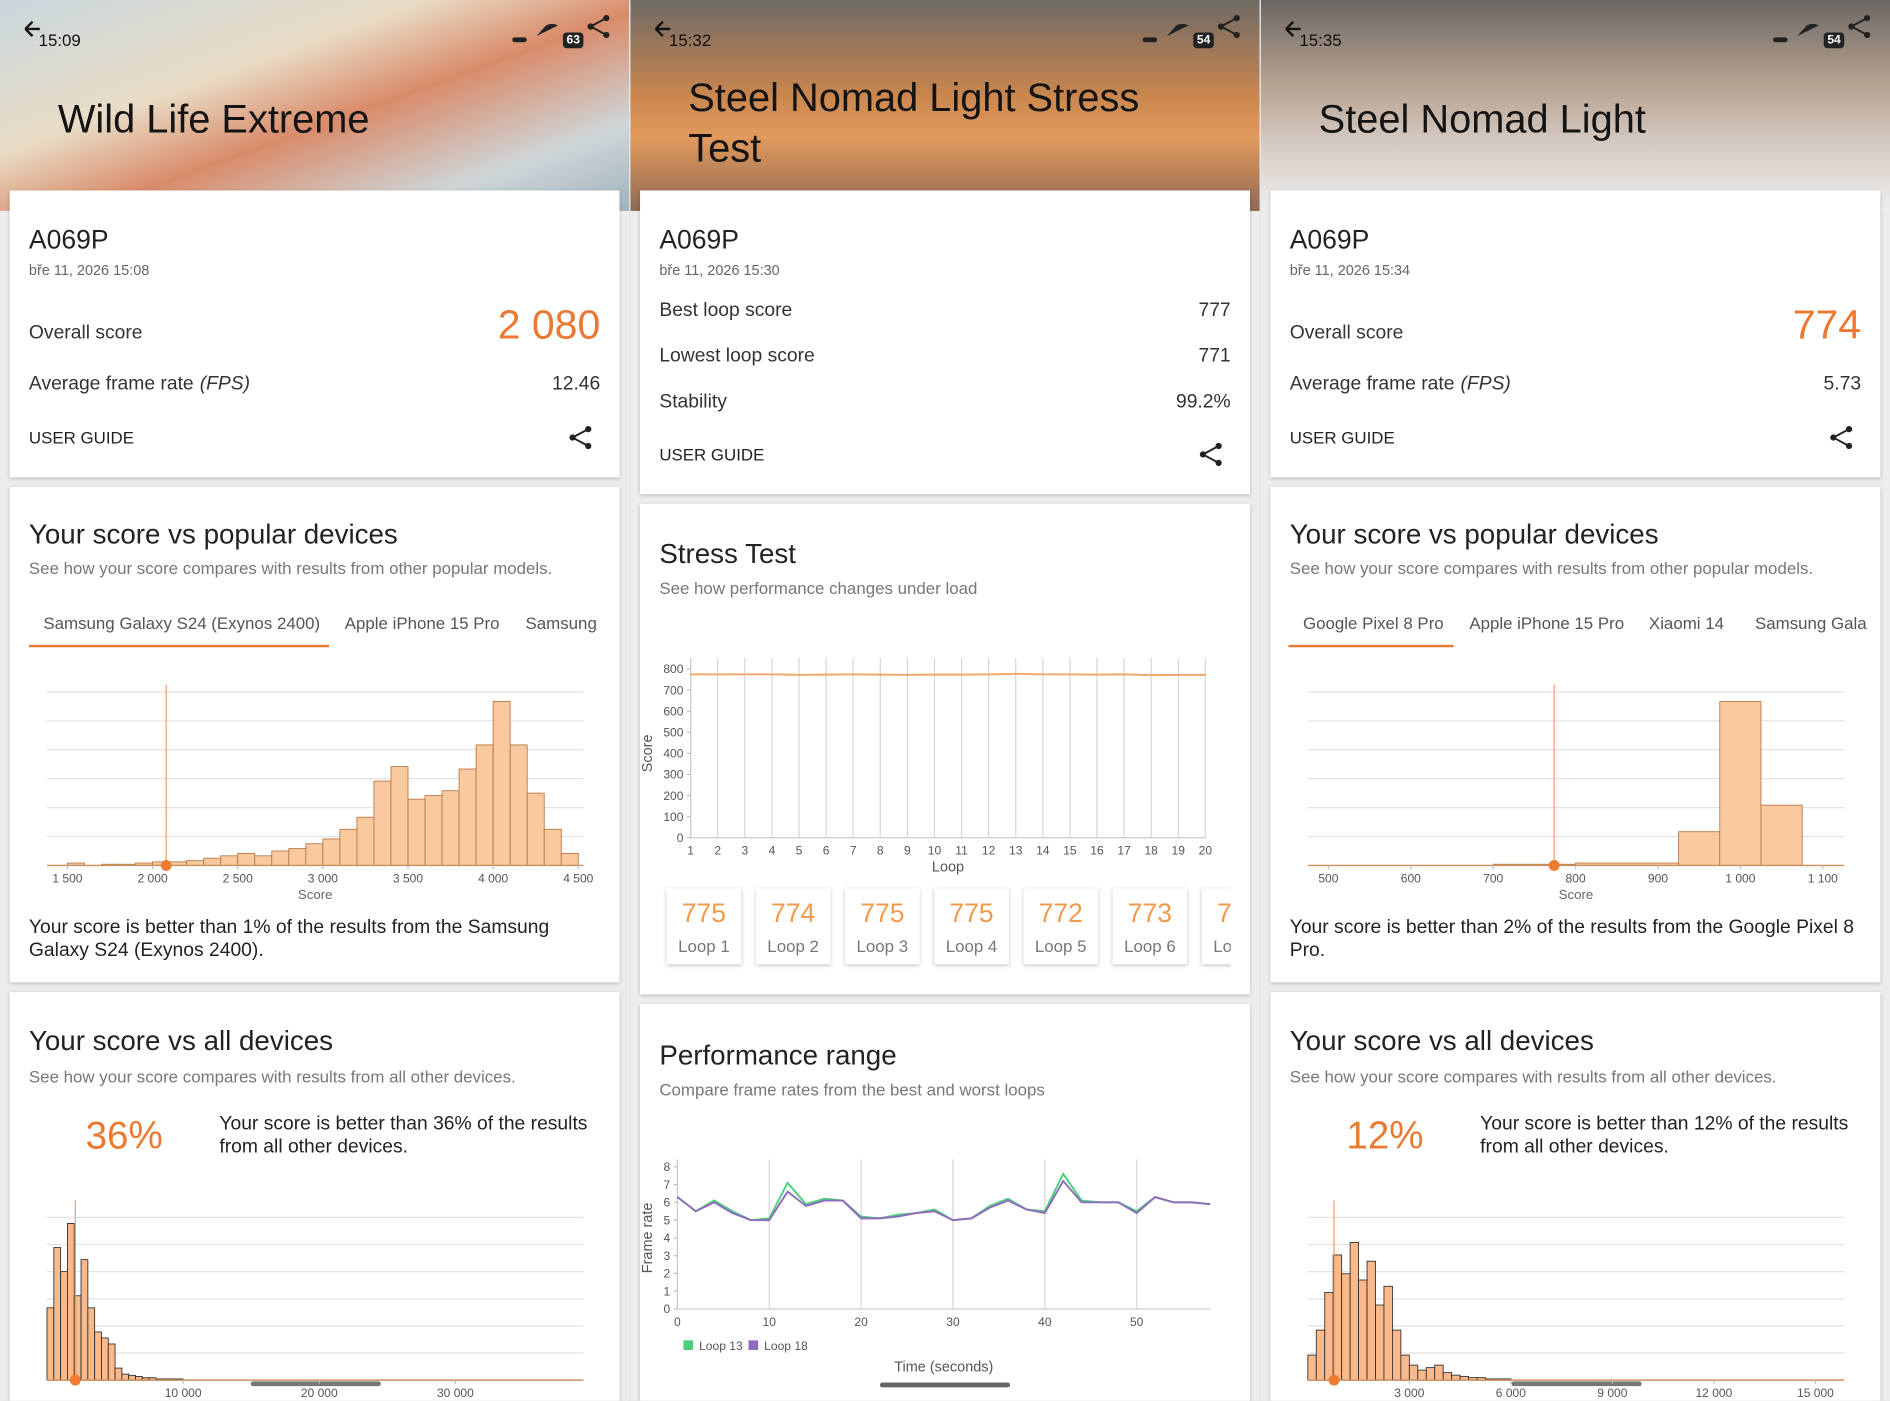 The width and height of the screenshot is (1890, 1401). Describe the element at coordinates (408, 878) in the screenshot. I see `x-tick-label: 3 500` at that location.